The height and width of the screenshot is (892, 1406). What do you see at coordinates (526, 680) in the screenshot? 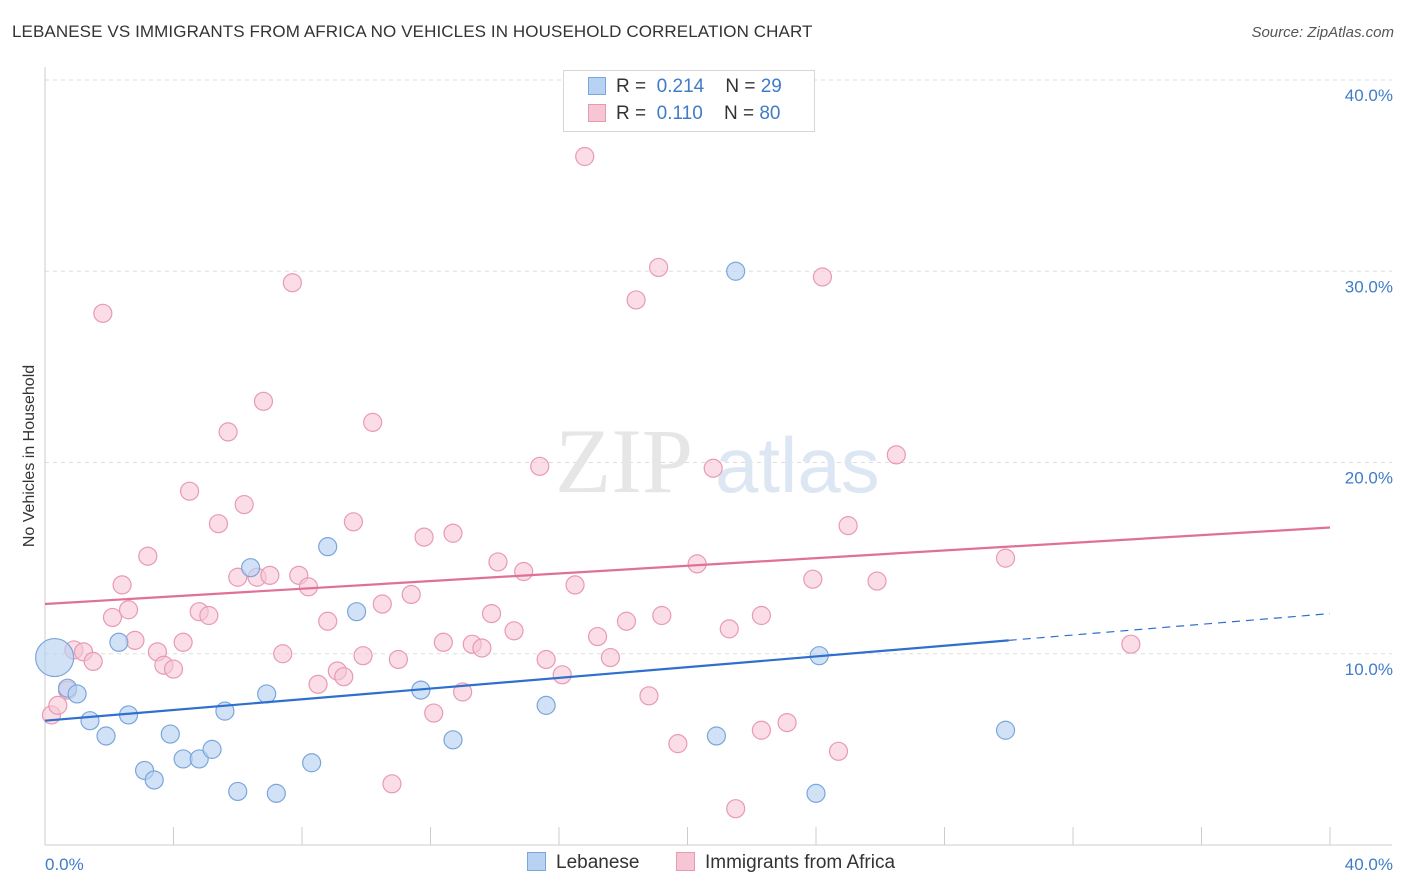
I see `lebanese-trend-line` at bounding box center [526, 680].